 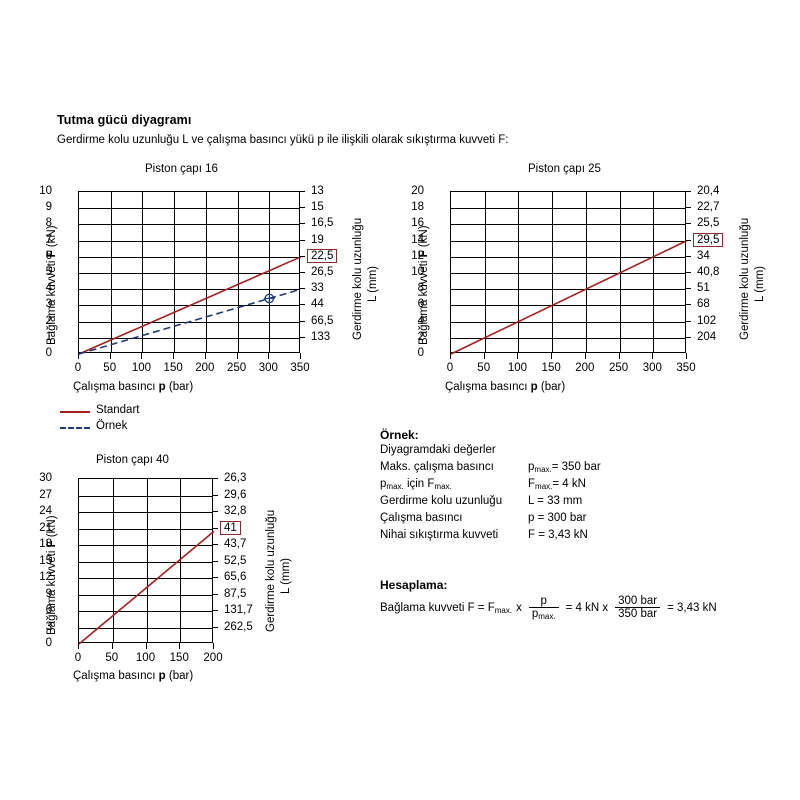 What do you see at coordinates (322, 272) in the screenshot?
I see `y2-axis-tick-label: 26,5` at bounding box center [322, 272].